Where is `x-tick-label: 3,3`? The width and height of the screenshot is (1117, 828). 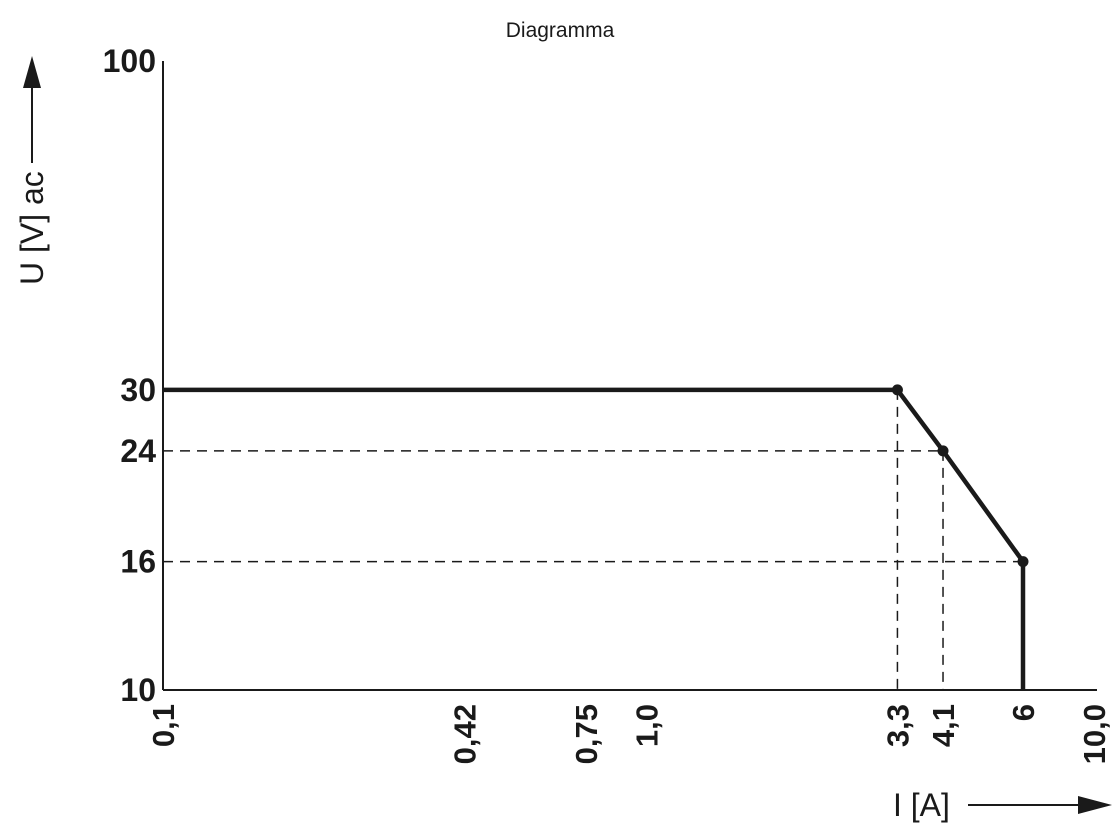 x-tick-label: 3,3 is located at coordinates (897, 725).